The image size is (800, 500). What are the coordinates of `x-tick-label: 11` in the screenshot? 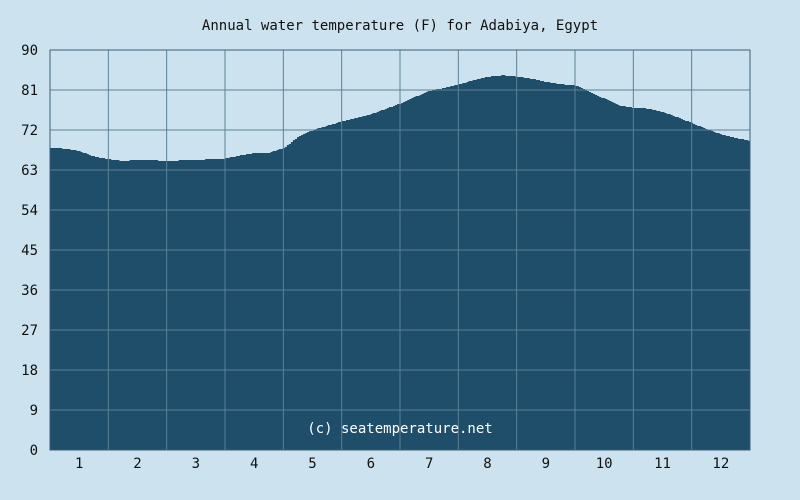 It's located at (662, 464).